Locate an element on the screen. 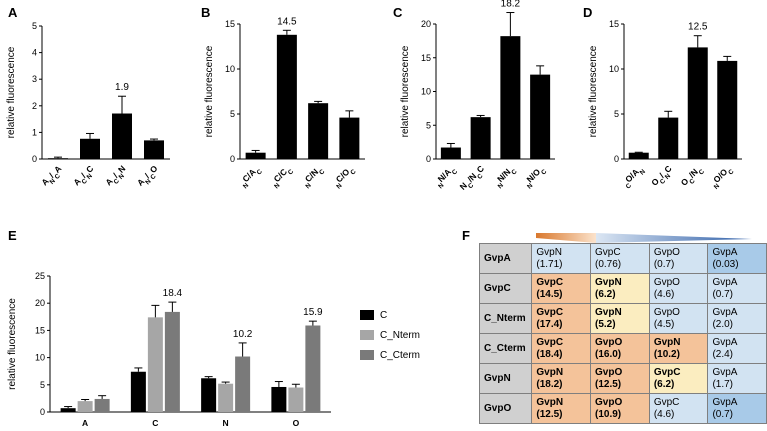 This screenshot has width=767, height=431. table-cell: GvpN (6.2) is located at coordinates (620, 288).